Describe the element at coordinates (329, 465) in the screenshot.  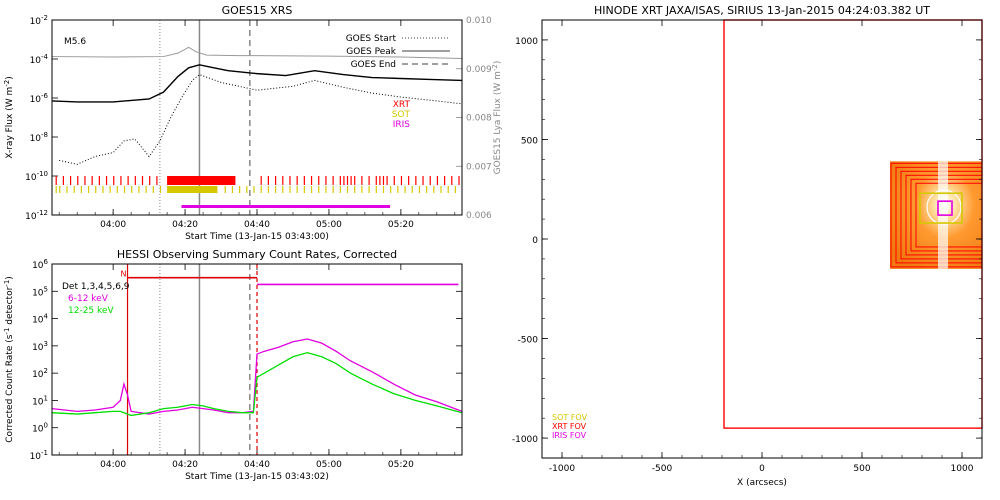
I see `hessi-xtick-label: 05:00` at that location.